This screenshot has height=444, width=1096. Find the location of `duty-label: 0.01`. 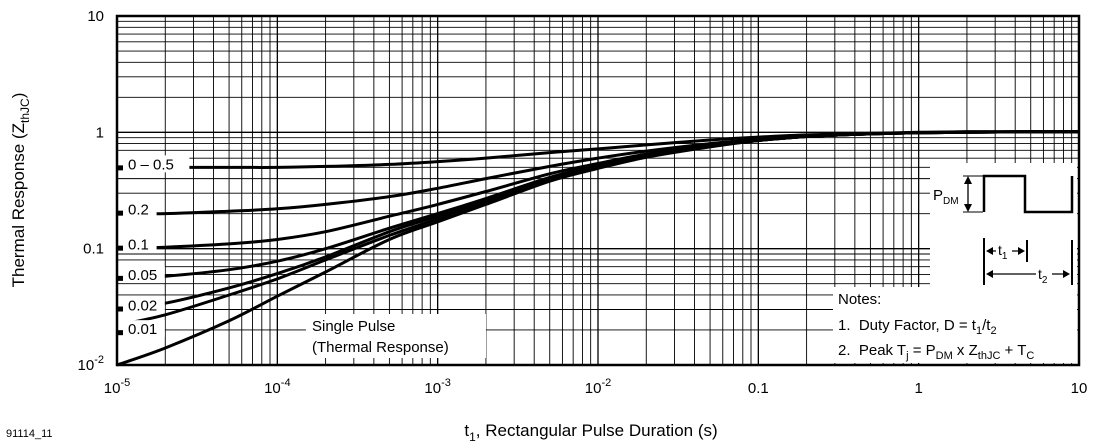

duty-label: 0.01 is located at coordinates (142, 329).